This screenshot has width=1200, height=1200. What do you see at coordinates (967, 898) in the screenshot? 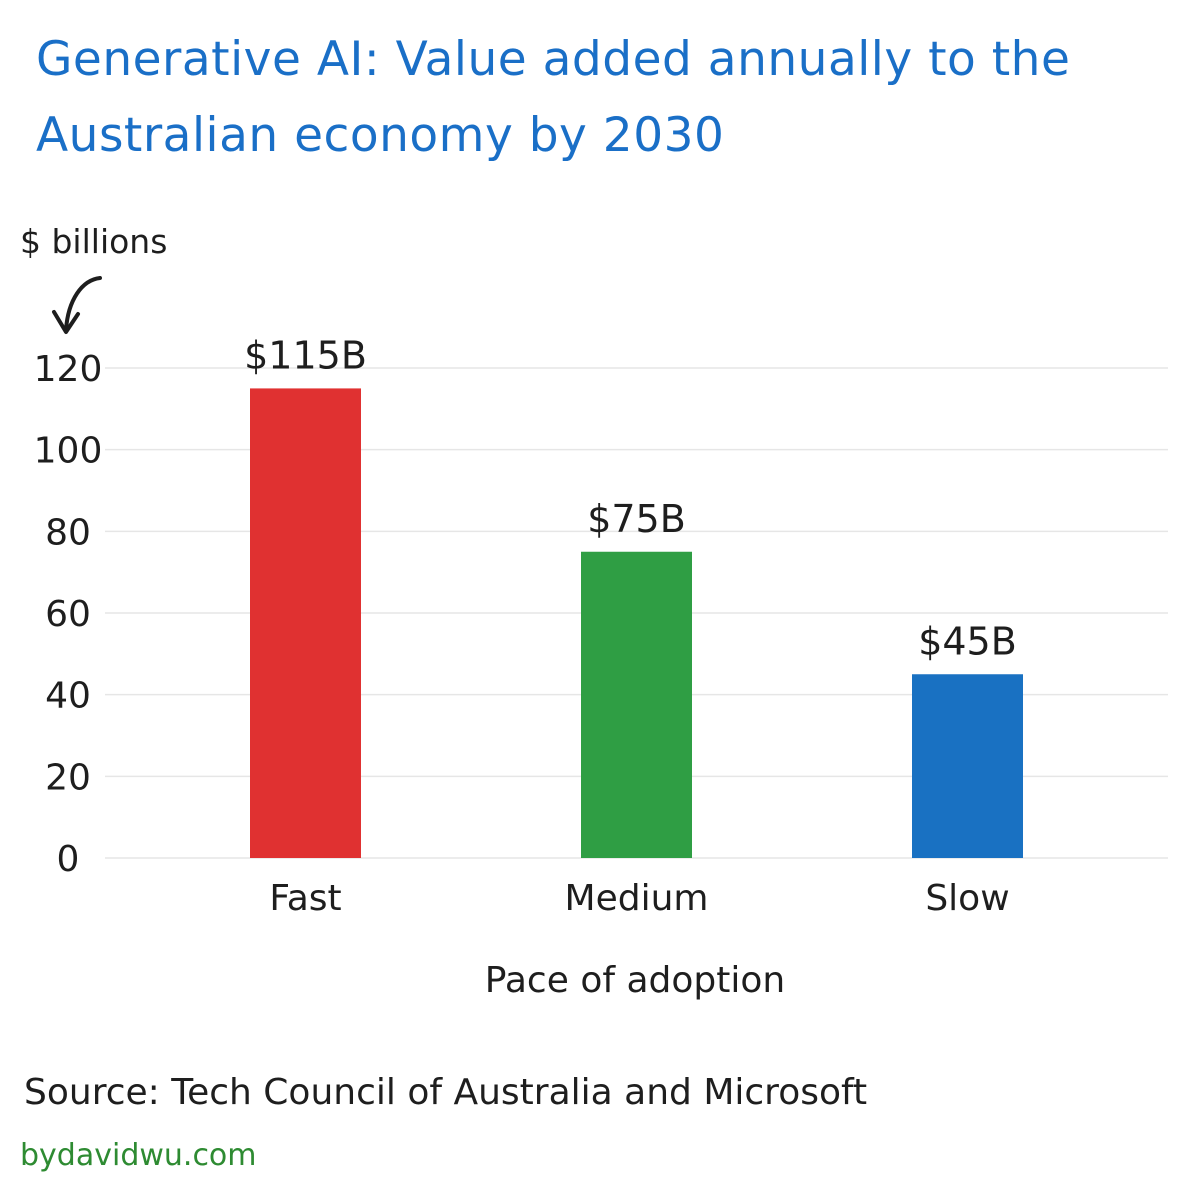
I see `x-tick-label: Slow` at bounding box center [967, 898].